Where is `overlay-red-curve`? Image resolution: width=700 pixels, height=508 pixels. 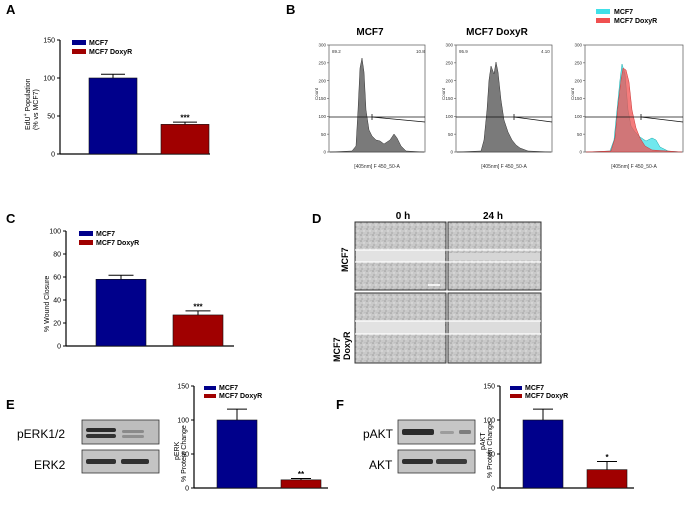 overlay-red-curve is located at coordinates (634, 110).